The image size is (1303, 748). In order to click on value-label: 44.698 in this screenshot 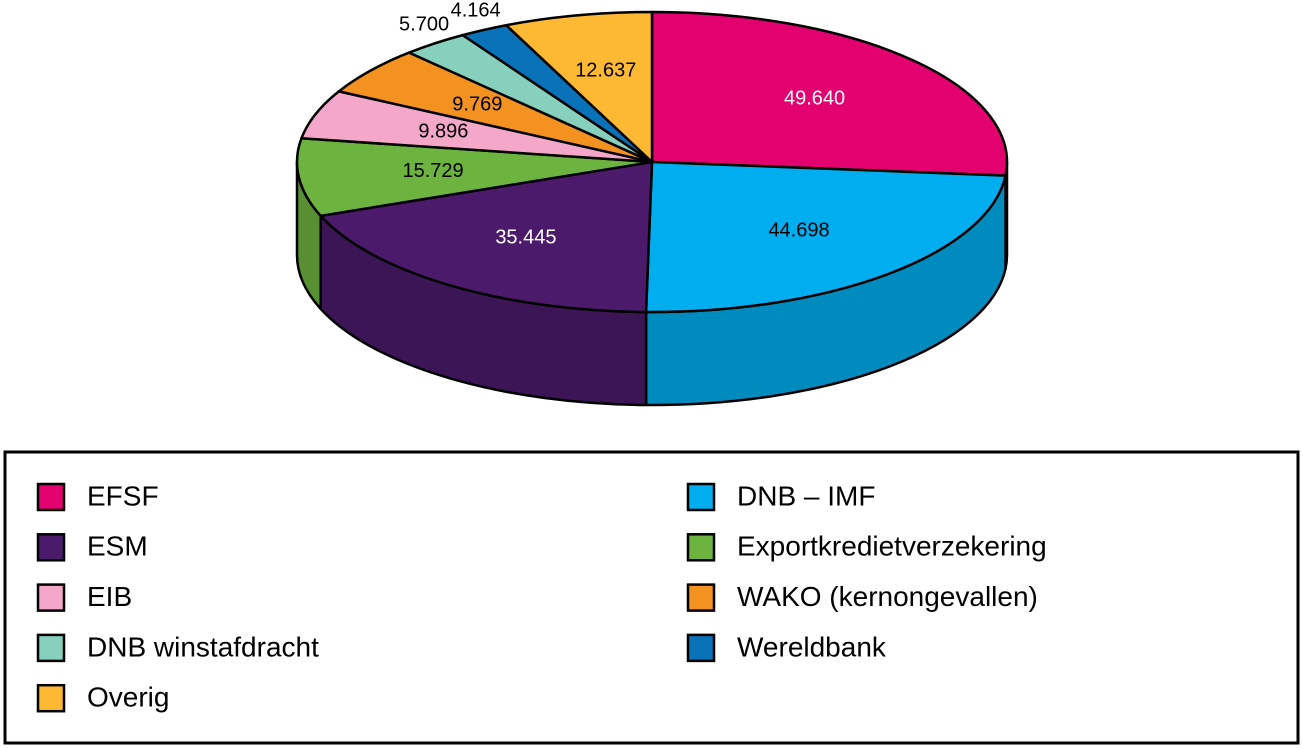, I will do `click(798, 230)`.